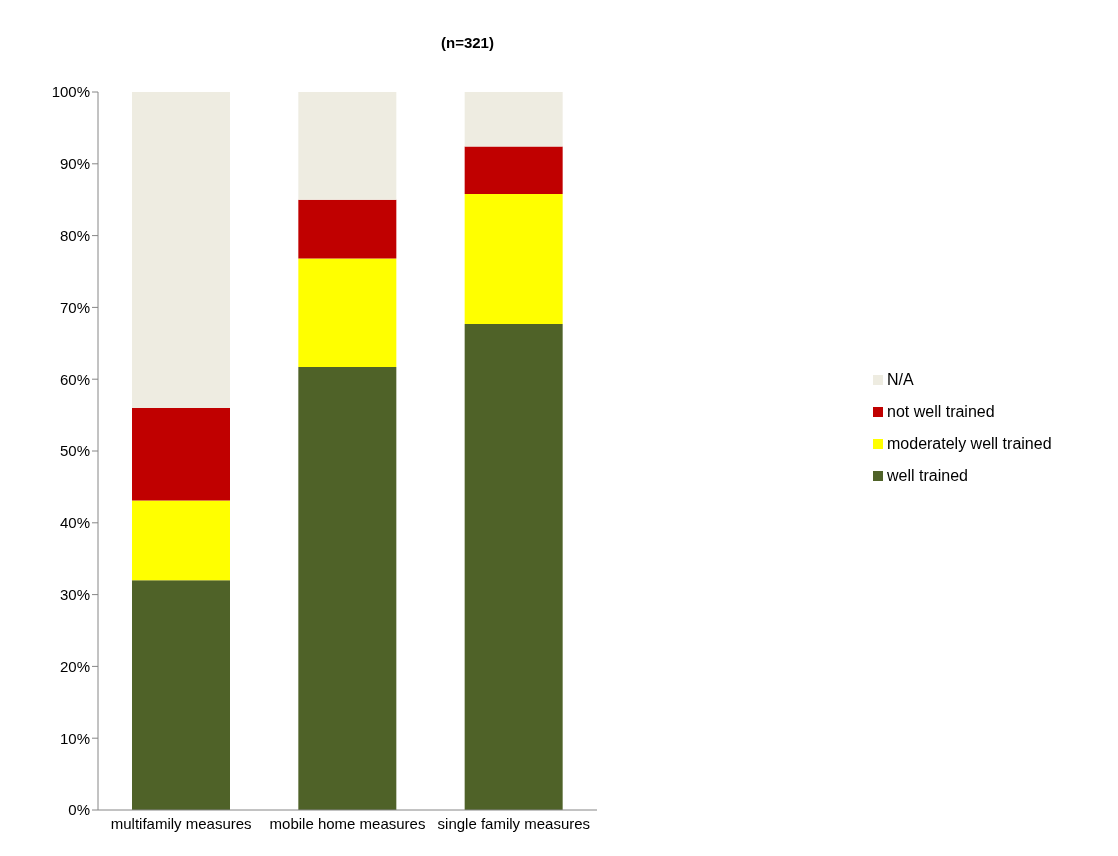  What do you see at coordinates (79, 810) in the screenshot?
I see `y-tick-label: 0%` at bounding box center [79, 810].